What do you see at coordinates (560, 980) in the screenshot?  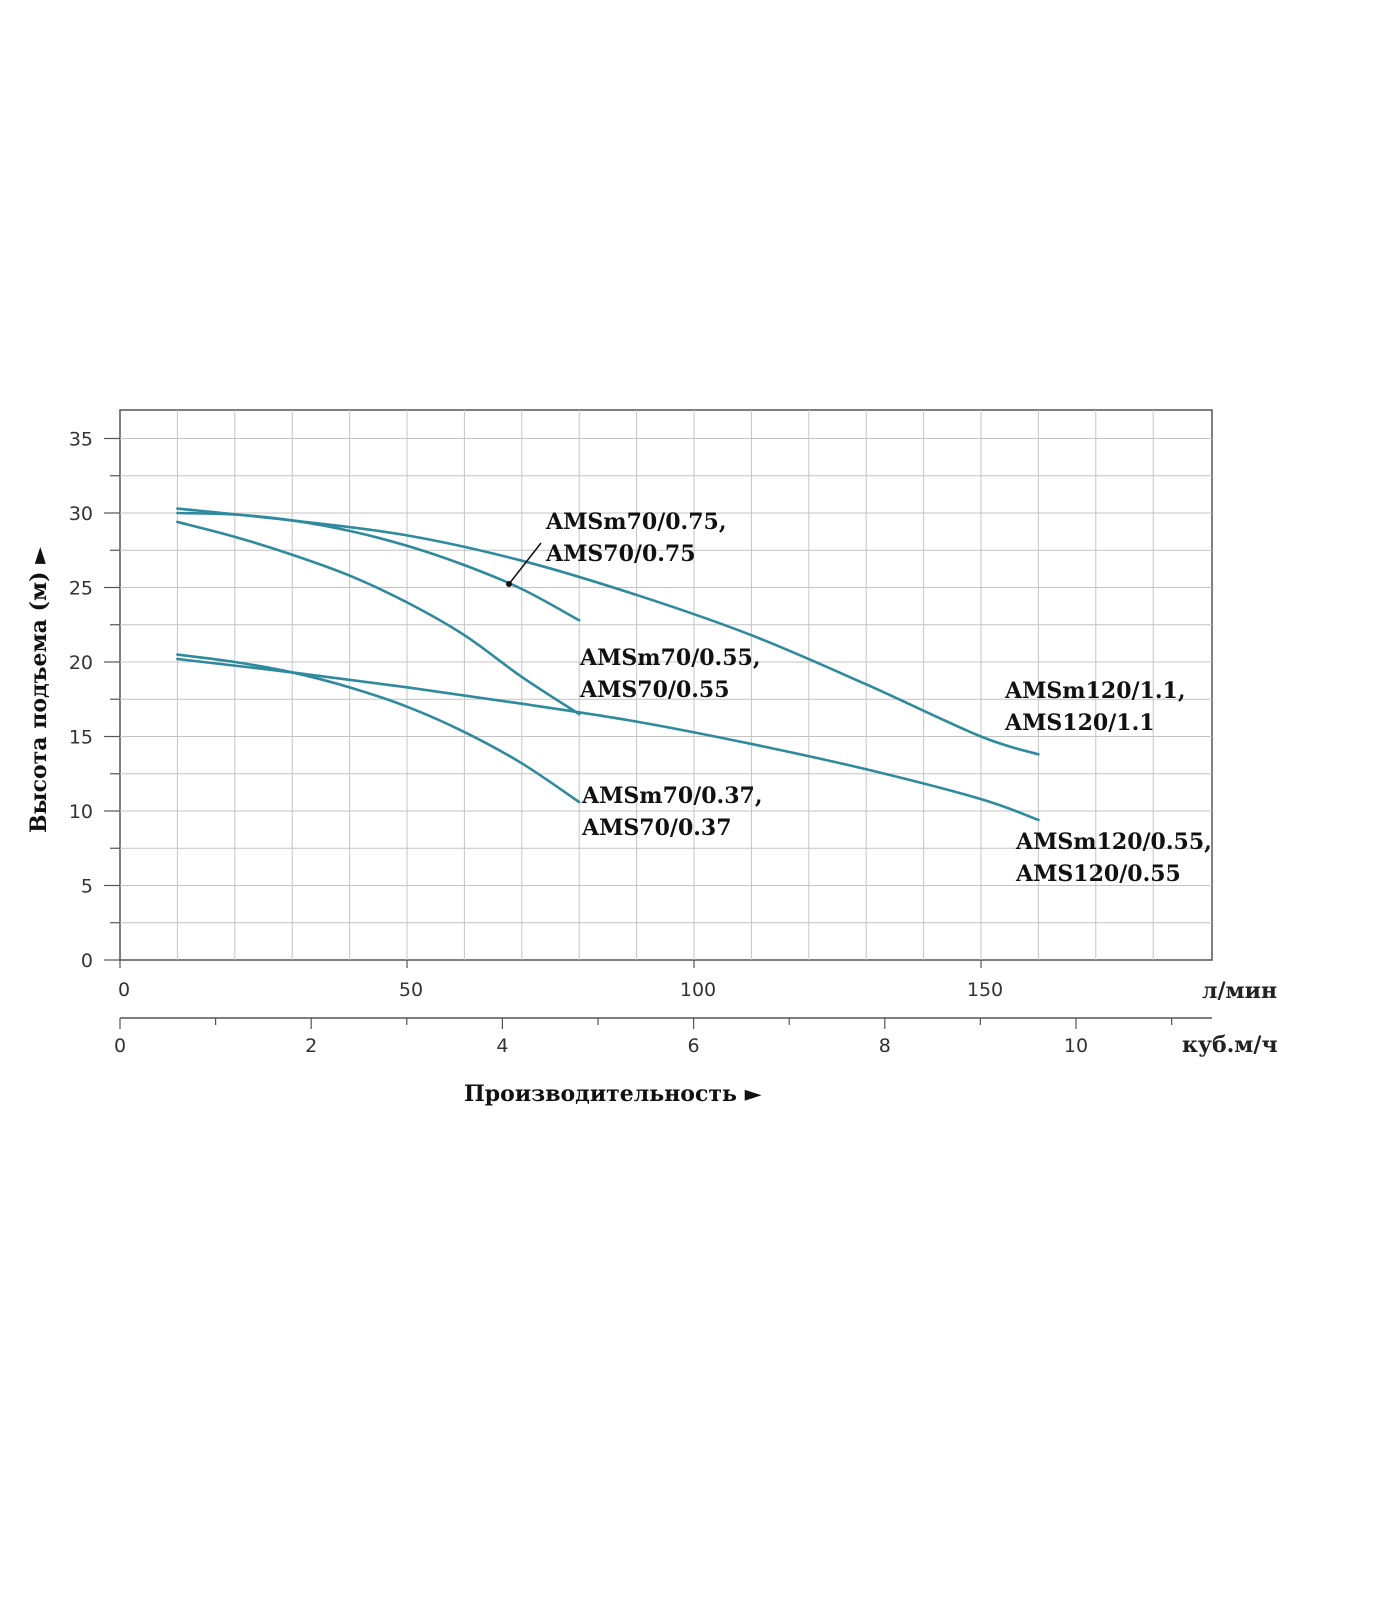 I see `x-axis-primary: 0 50 100 150` at bounding box center [560, 980].